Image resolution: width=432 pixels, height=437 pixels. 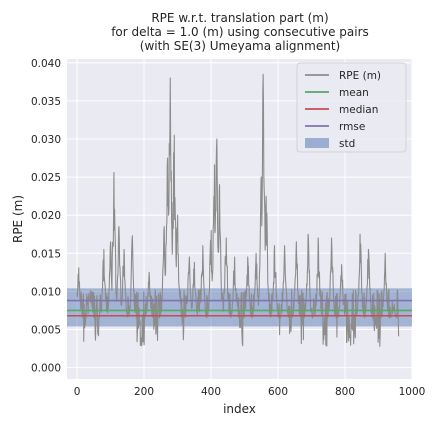 I want to click on x-tick-label: 600, so click(x=278, y=392).